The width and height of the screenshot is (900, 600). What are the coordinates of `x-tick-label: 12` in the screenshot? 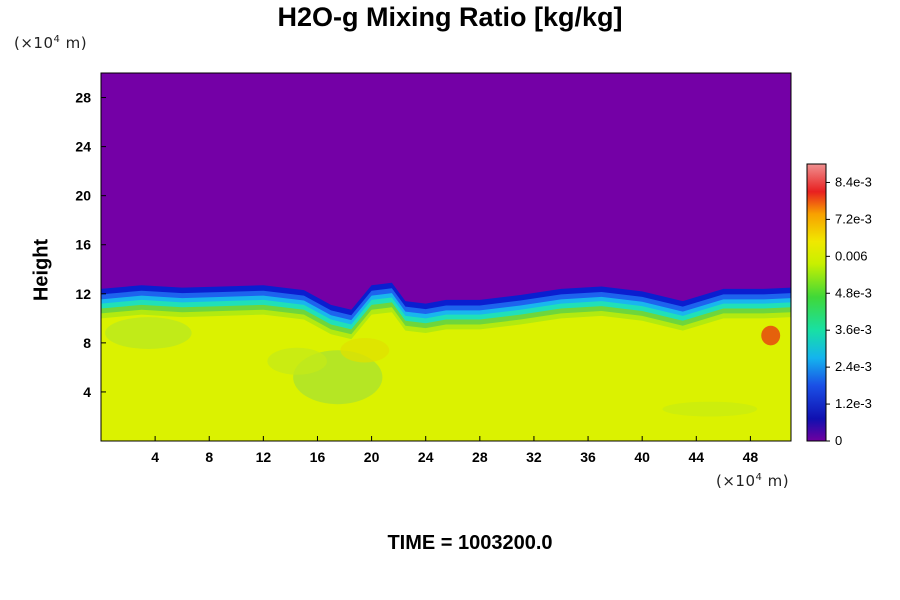 It's located at (264, 457).